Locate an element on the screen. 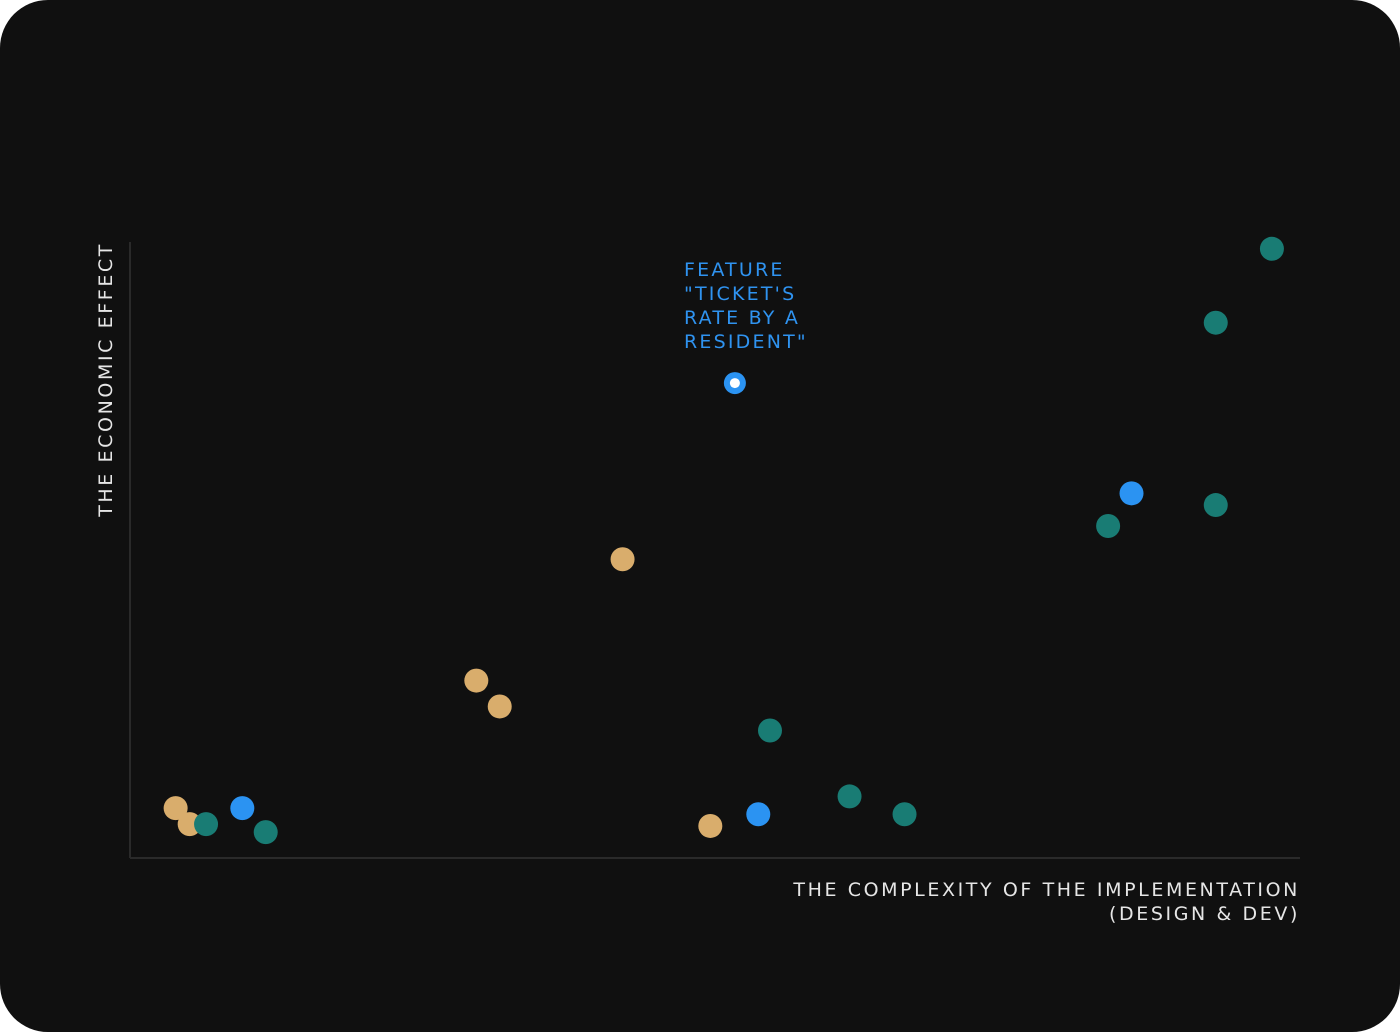 This screenshot has width=1400, height=1032. highlighted-point-center is located at coordinates (734, 383).